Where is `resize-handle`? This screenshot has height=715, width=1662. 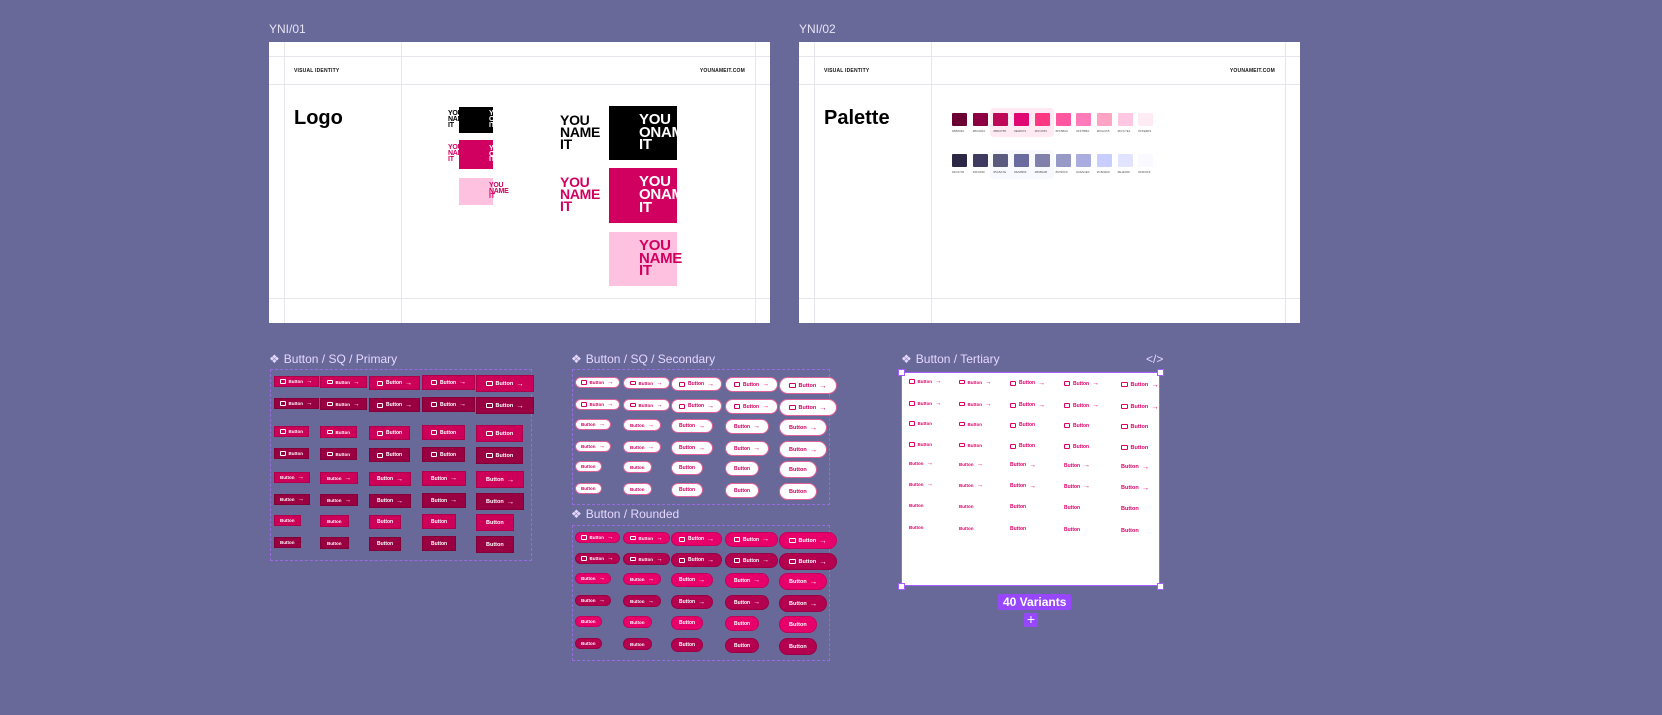
resize-handle is located at coordinates (1160, 372).